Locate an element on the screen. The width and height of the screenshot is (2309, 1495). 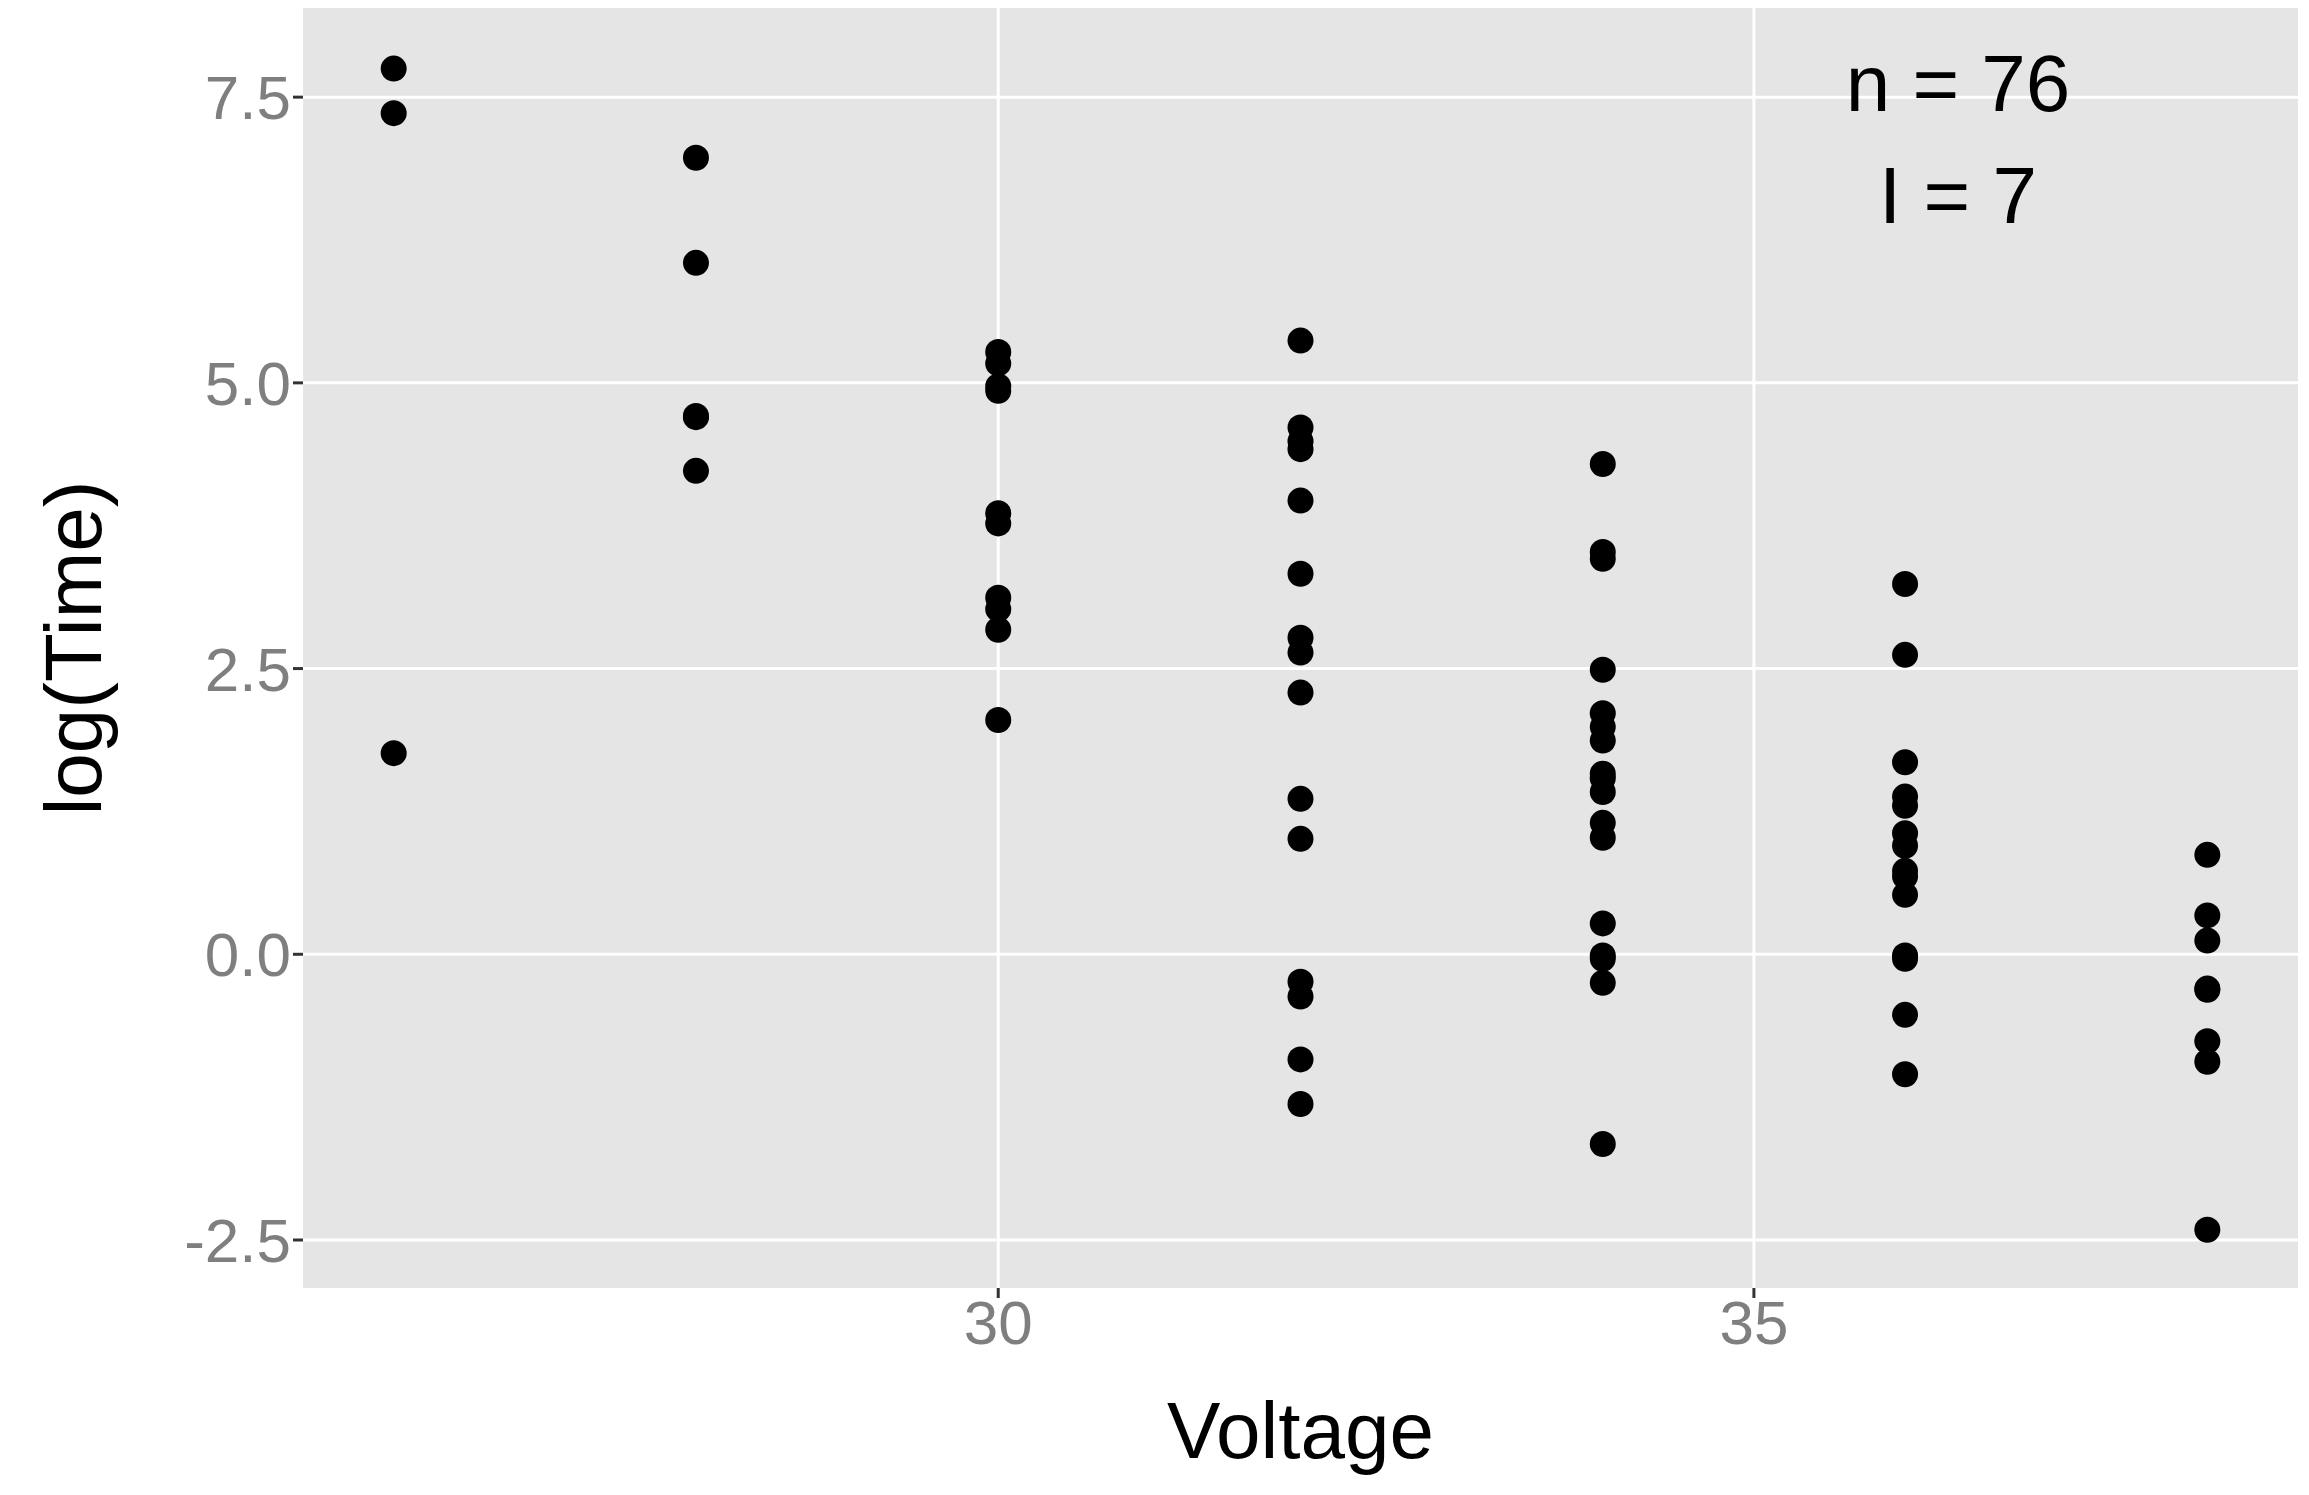
y-tick-label: -2.5 is located at coordinates (237, 1241).